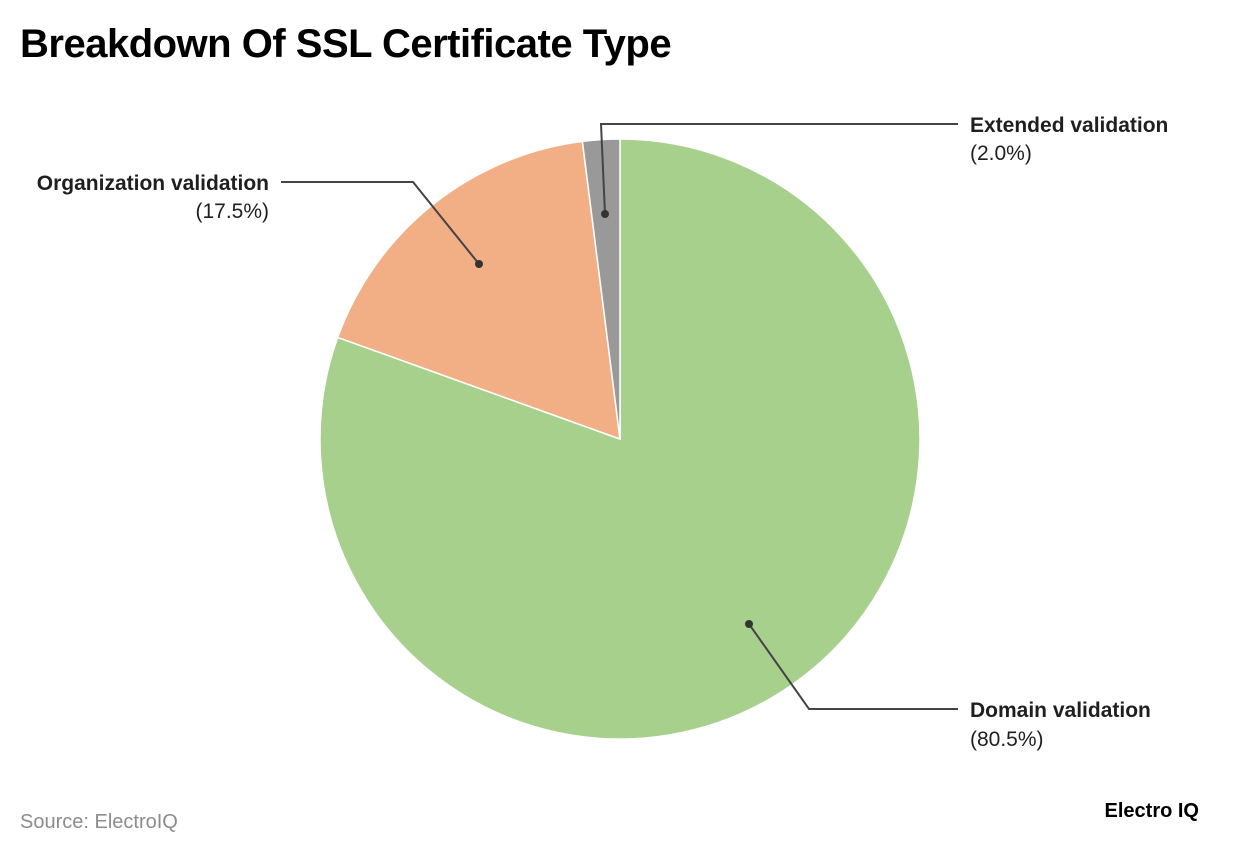  Describe the element at coordinates (232, 211) in the screenshot. I see `label-organization-value: (17.5%)` at that location.